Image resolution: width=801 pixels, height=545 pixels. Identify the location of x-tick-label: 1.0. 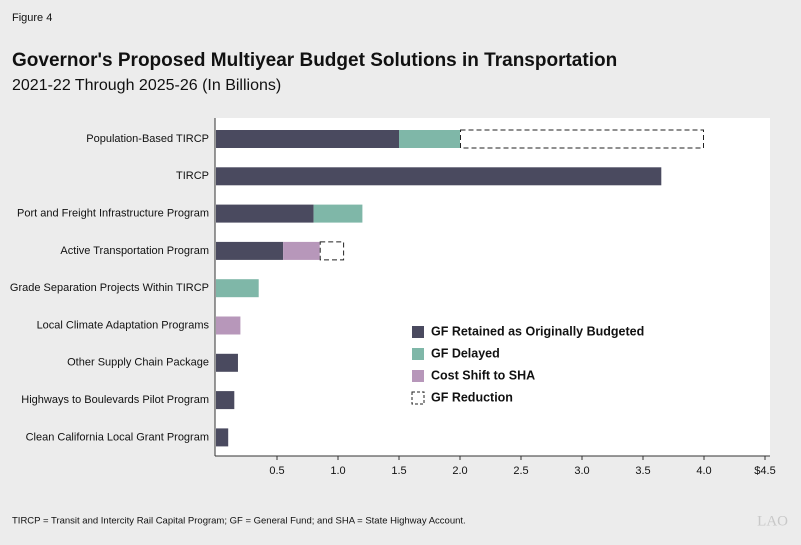
(337, 471).